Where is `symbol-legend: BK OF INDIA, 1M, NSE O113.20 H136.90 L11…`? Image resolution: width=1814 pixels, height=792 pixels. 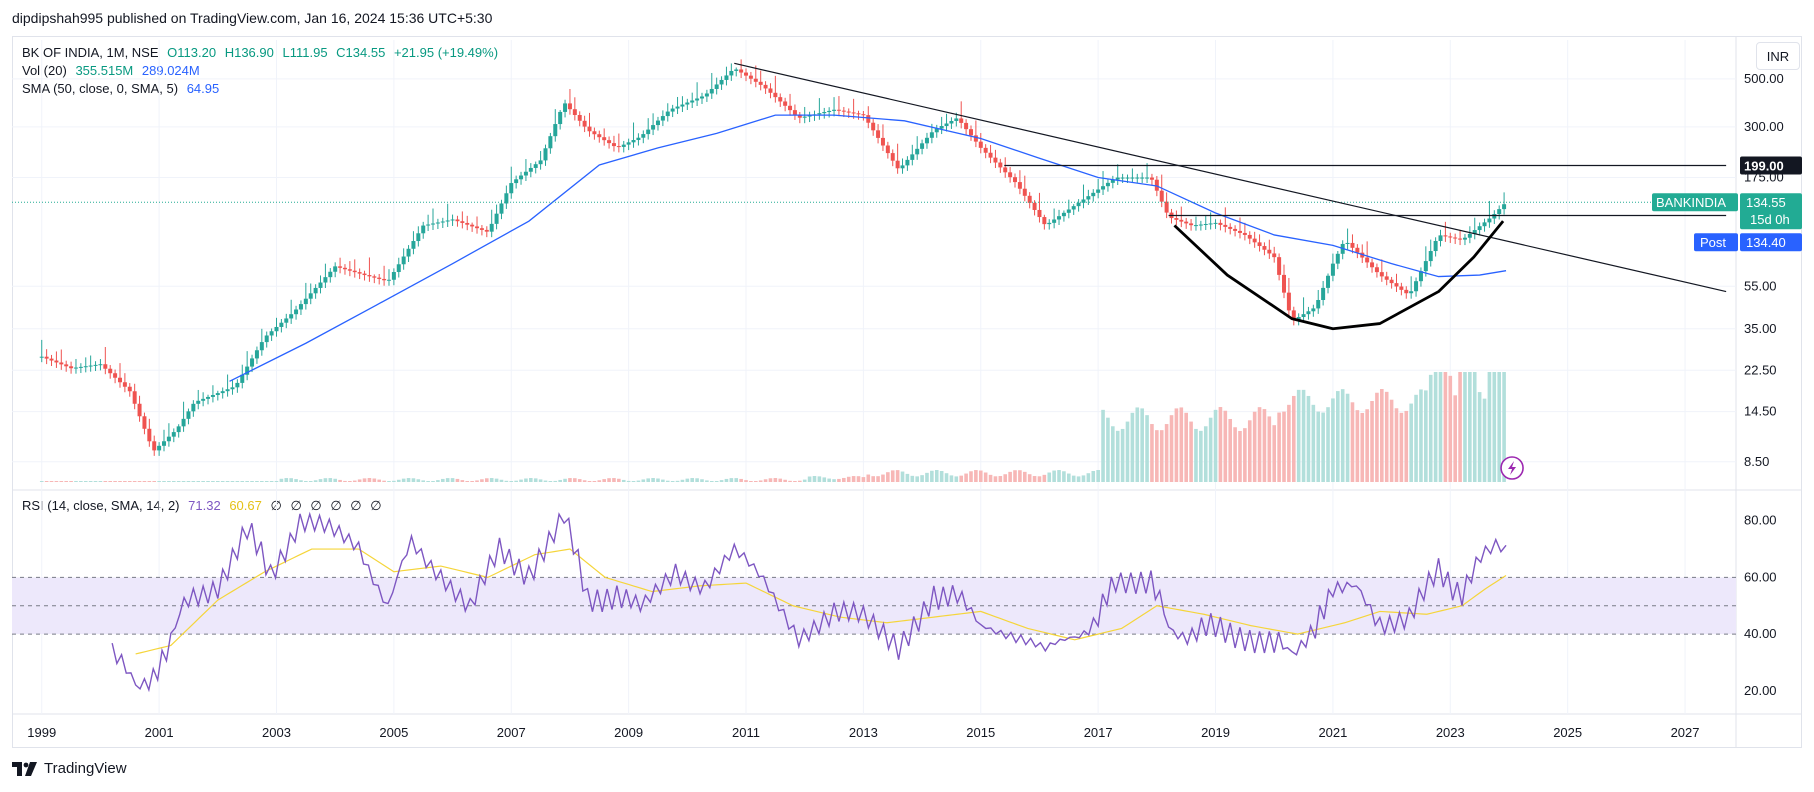
symbol-legend: BK OF INDIA, 1M, NSE O113.20 H136.90 L11… is located at coordinates (262, 53).